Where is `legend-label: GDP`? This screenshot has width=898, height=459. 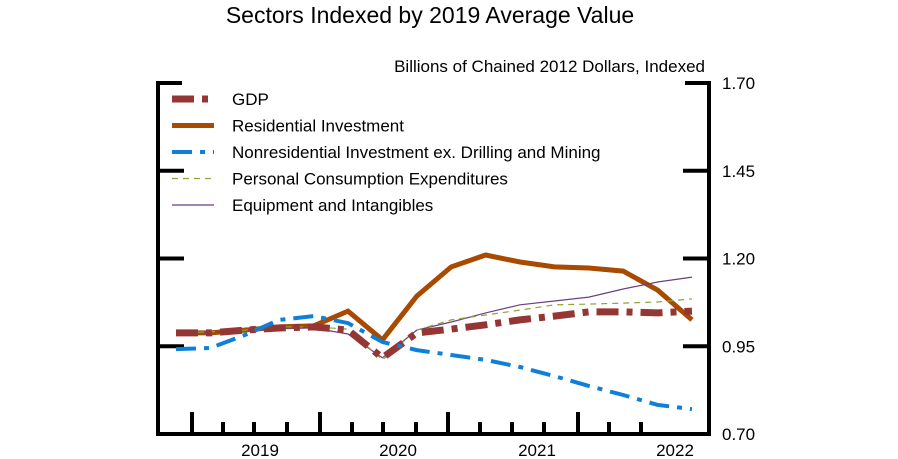 legend-label: GDP is located at coordinates (250, 99).